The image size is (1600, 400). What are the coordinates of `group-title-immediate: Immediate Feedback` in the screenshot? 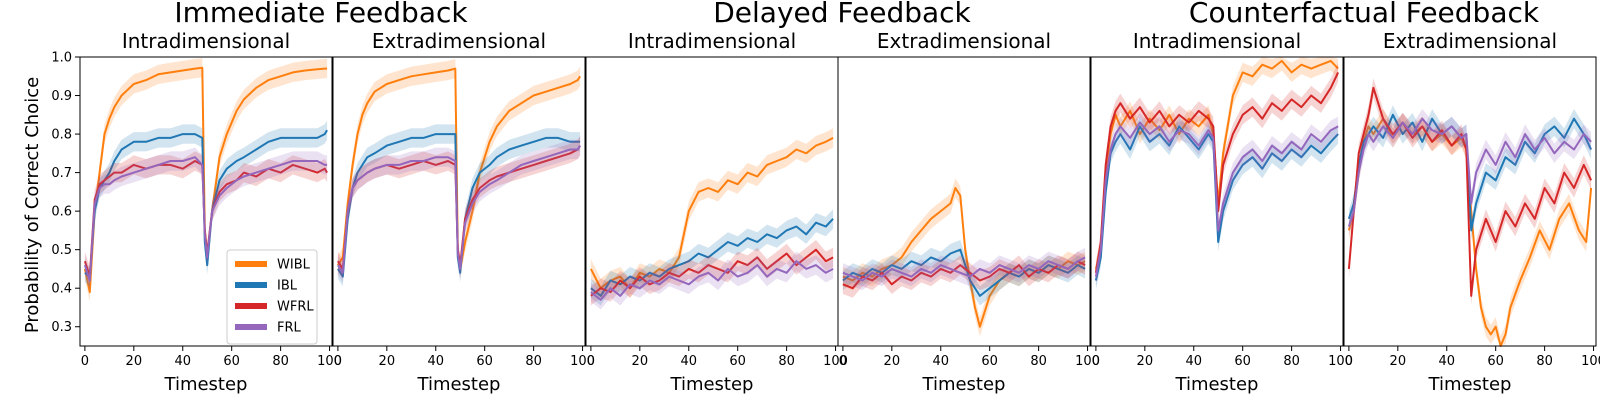 It's located at (321, 14).